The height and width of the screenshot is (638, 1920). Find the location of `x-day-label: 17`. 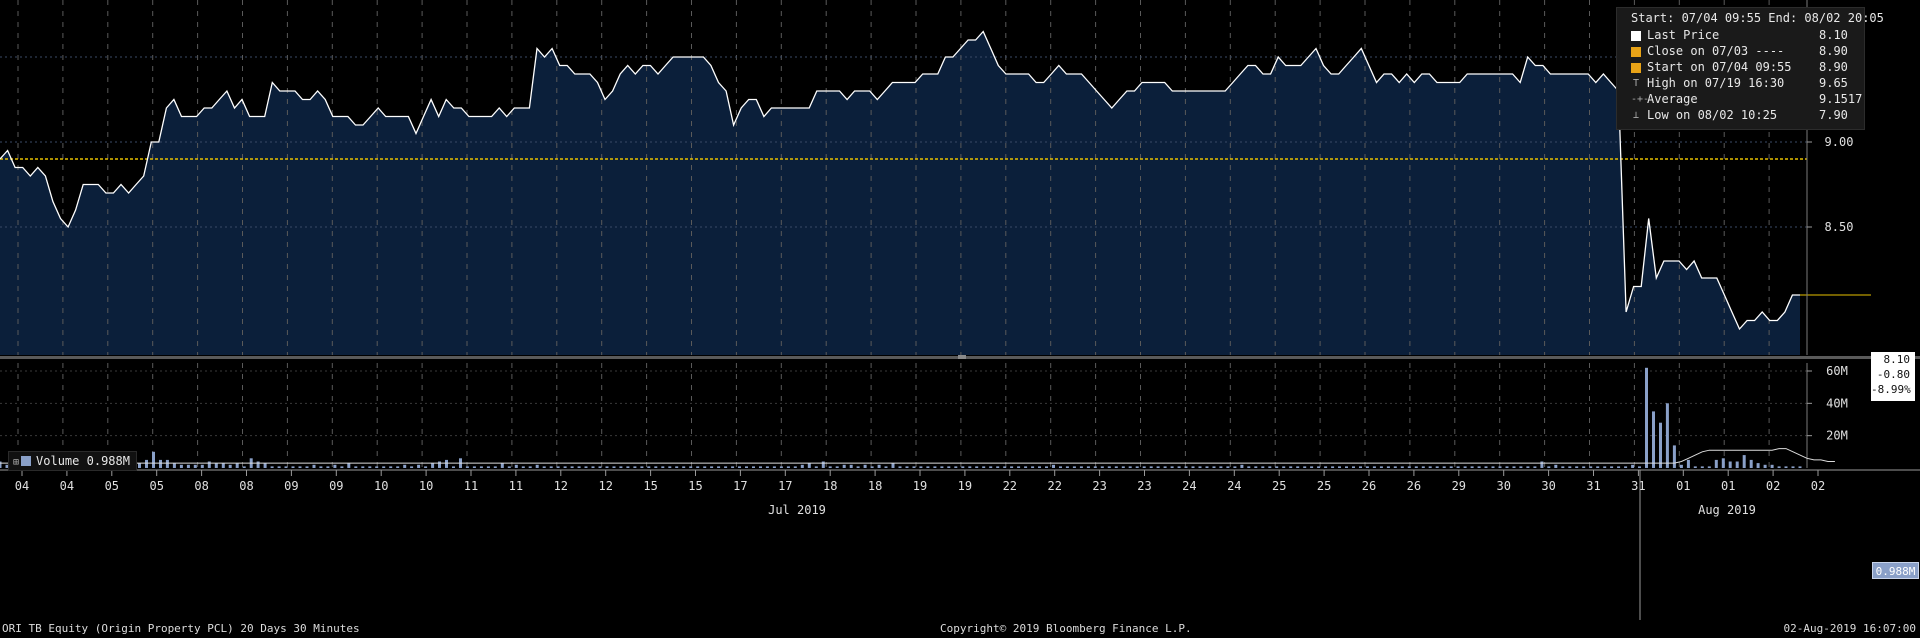

x-day-label: 17 is located at coordinates (740, 486).